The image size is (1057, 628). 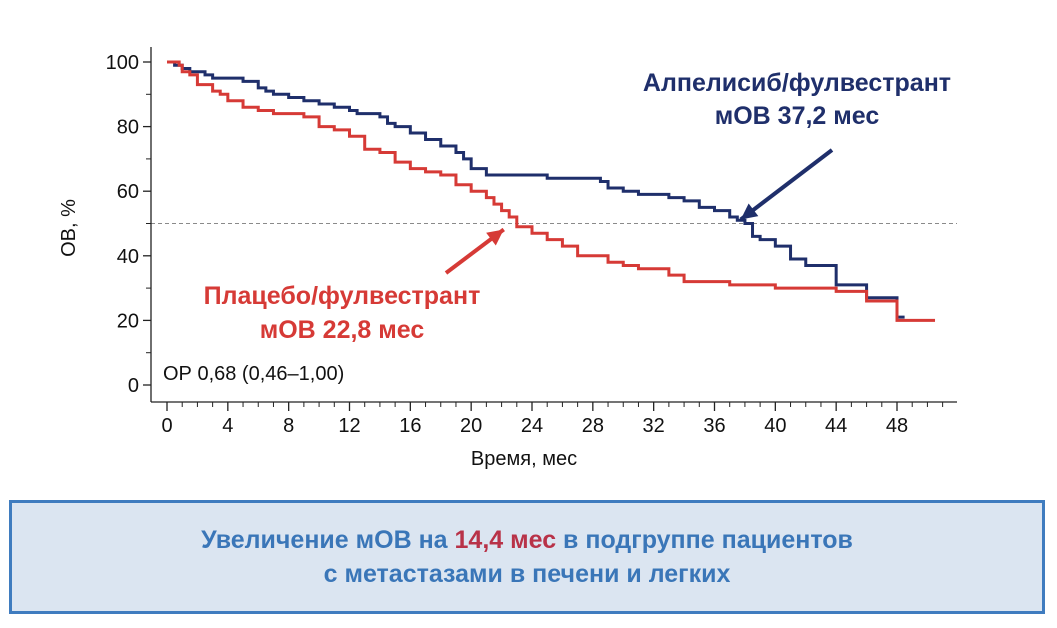 What do you see at coordinates (342, 296) in the screenshot?
I see `placebo-series-label: Плацебо/фулвестрант` at bounding box center [342, 296].